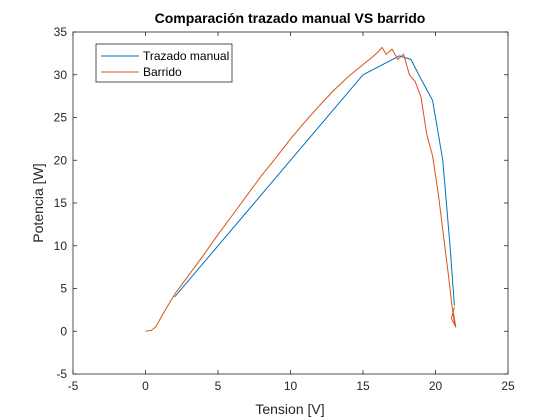 This screenshot has width=560, height=420. I want to click on y-tick-label: 0, so click(63, 331).